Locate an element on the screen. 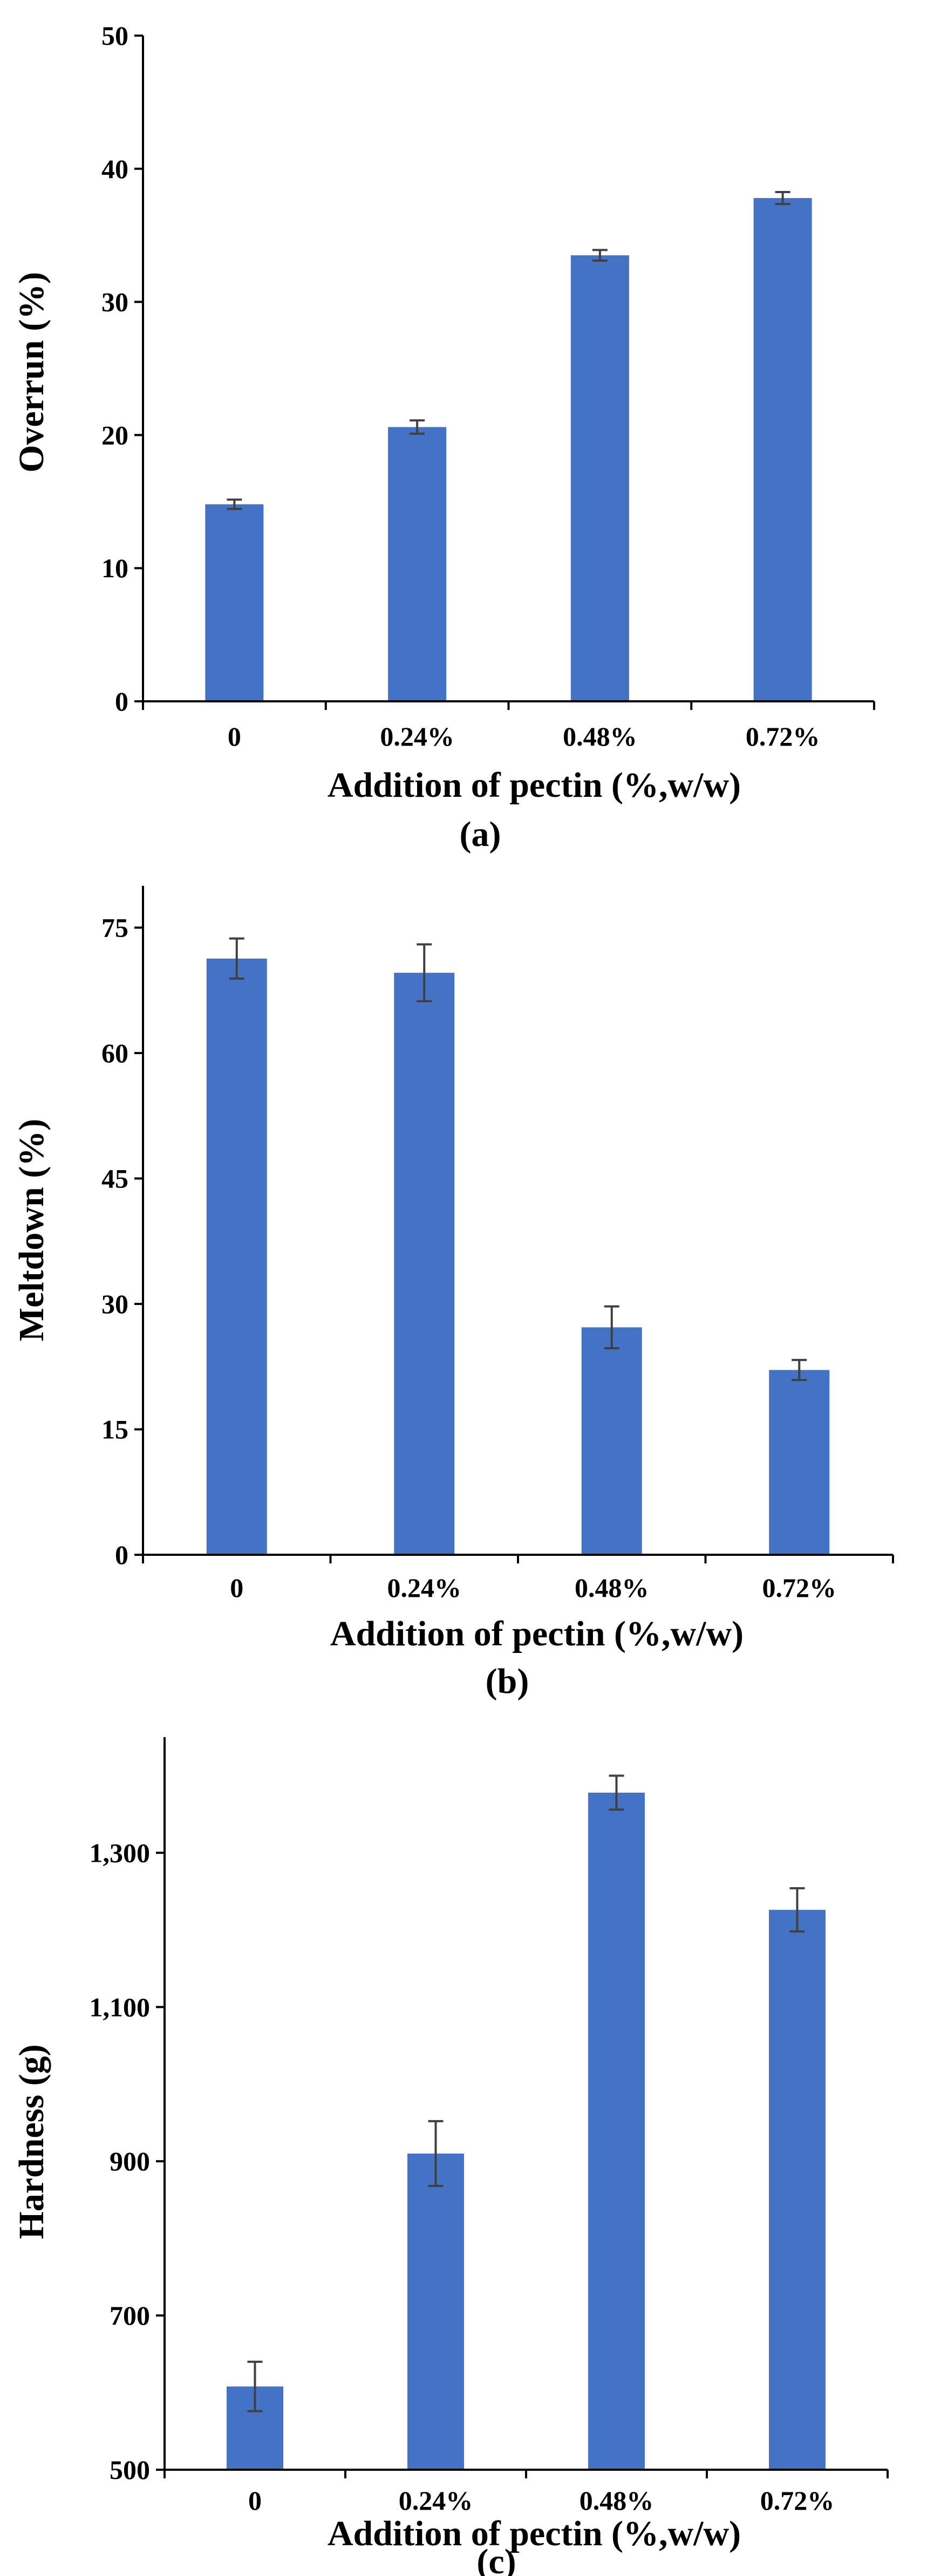 Image resolution: width=934 pixels, height=2576 pixels. x-tick-label-a-2: 0.24% is located at coordinates (417, 736).